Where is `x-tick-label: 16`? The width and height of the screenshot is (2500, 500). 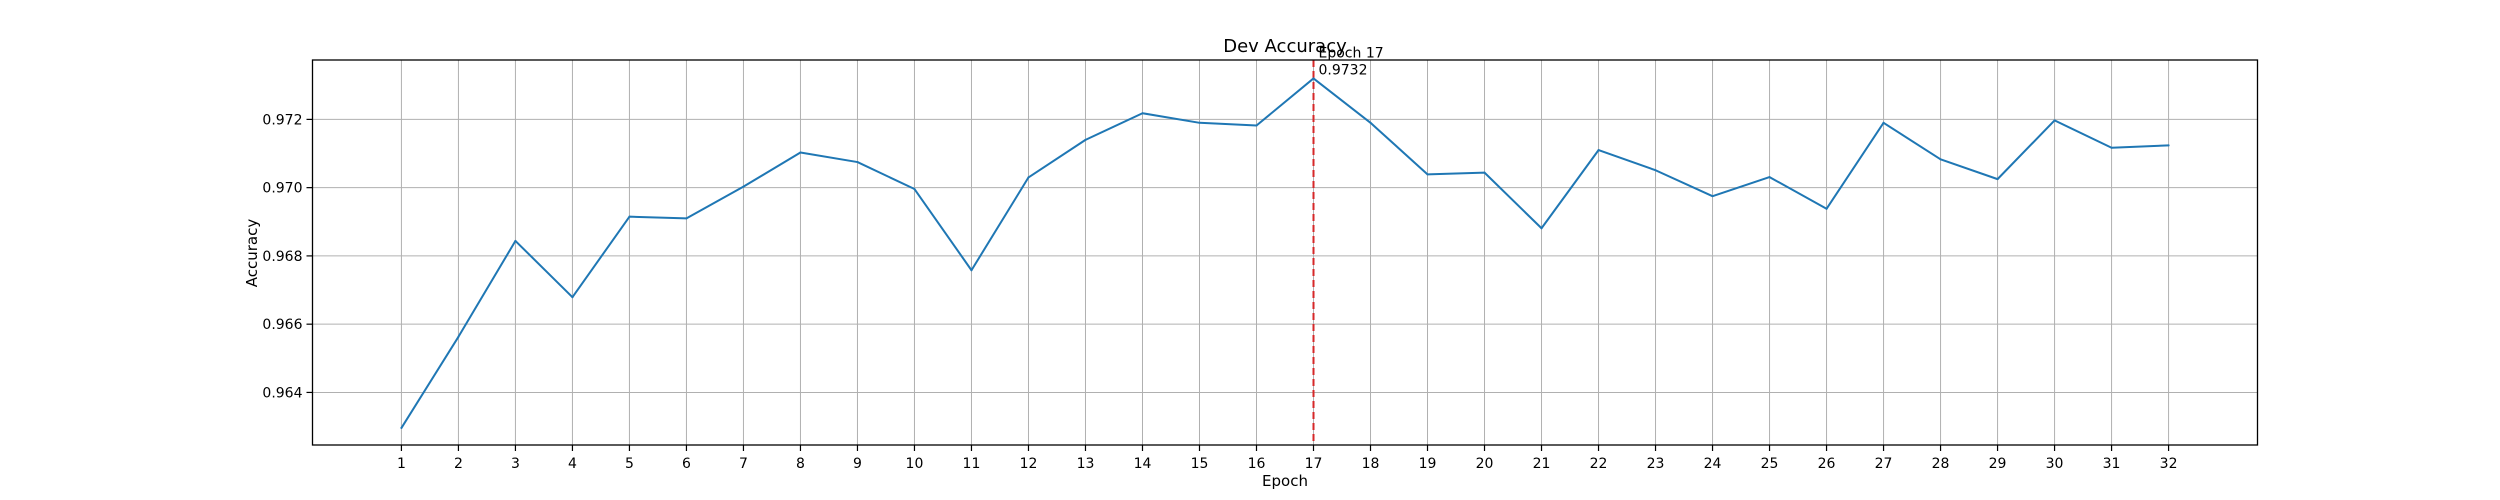 x-tick-label: 16 is located at coordinates (1257, 464).